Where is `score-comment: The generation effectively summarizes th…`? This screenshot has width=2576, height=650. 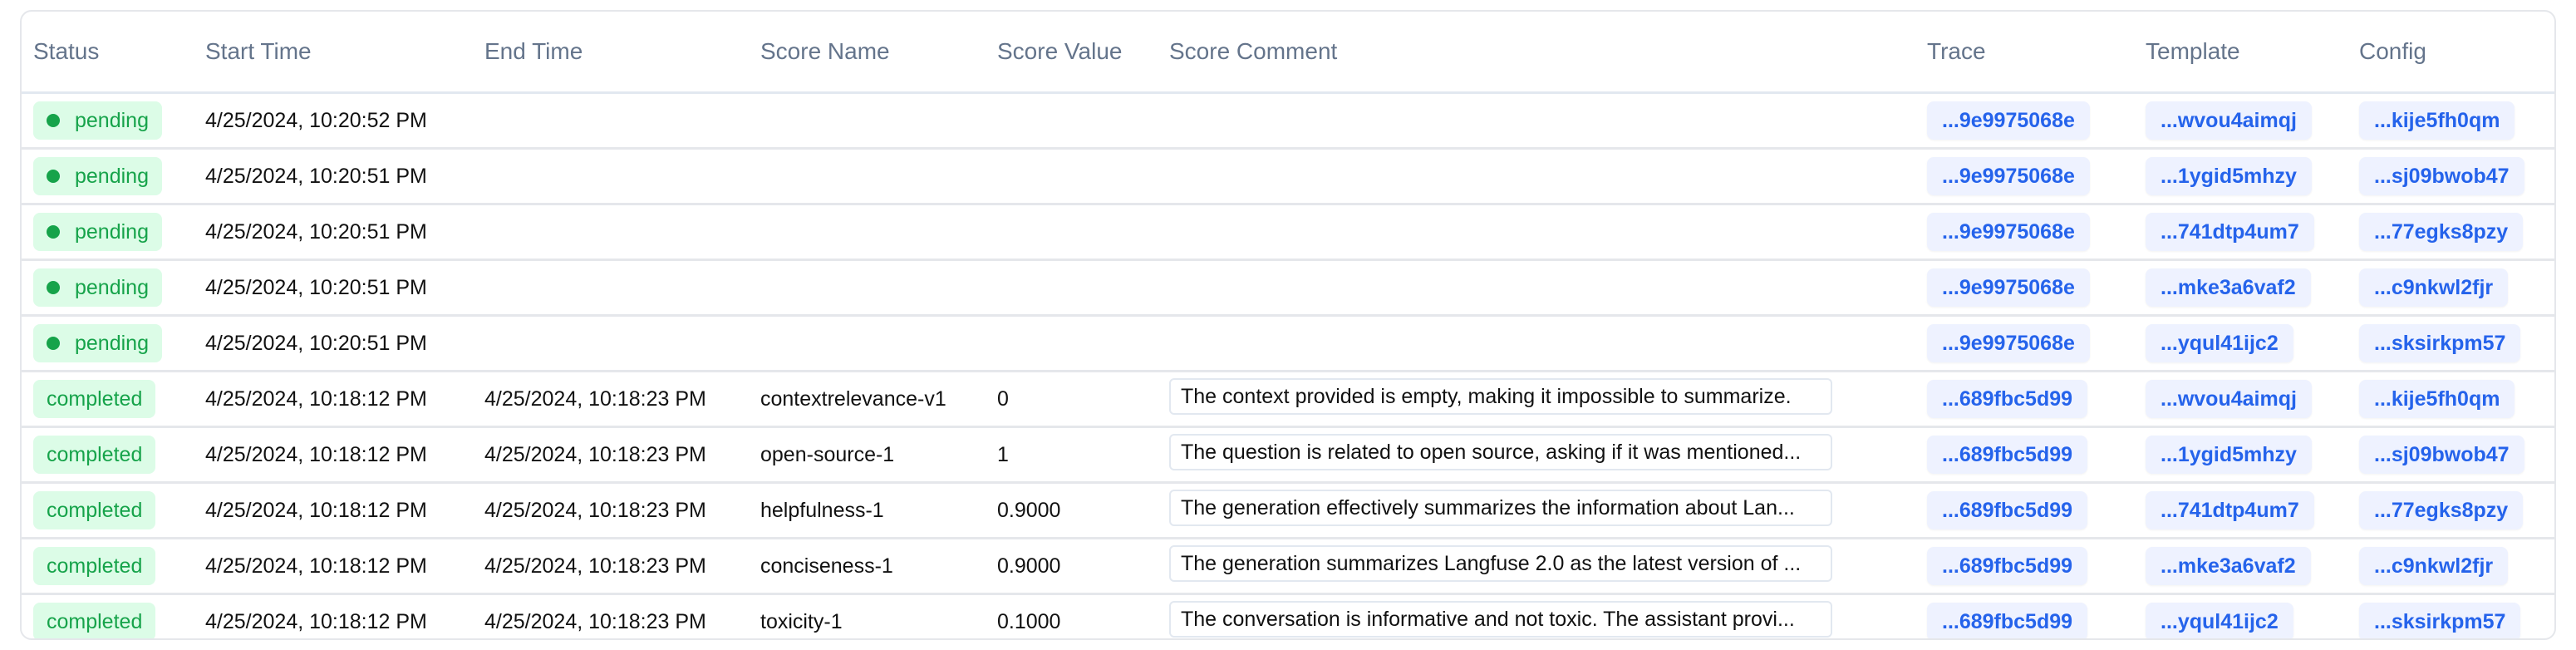
score-comment: The generation effectively summarizes th… is located at coordinates (1500, 507).